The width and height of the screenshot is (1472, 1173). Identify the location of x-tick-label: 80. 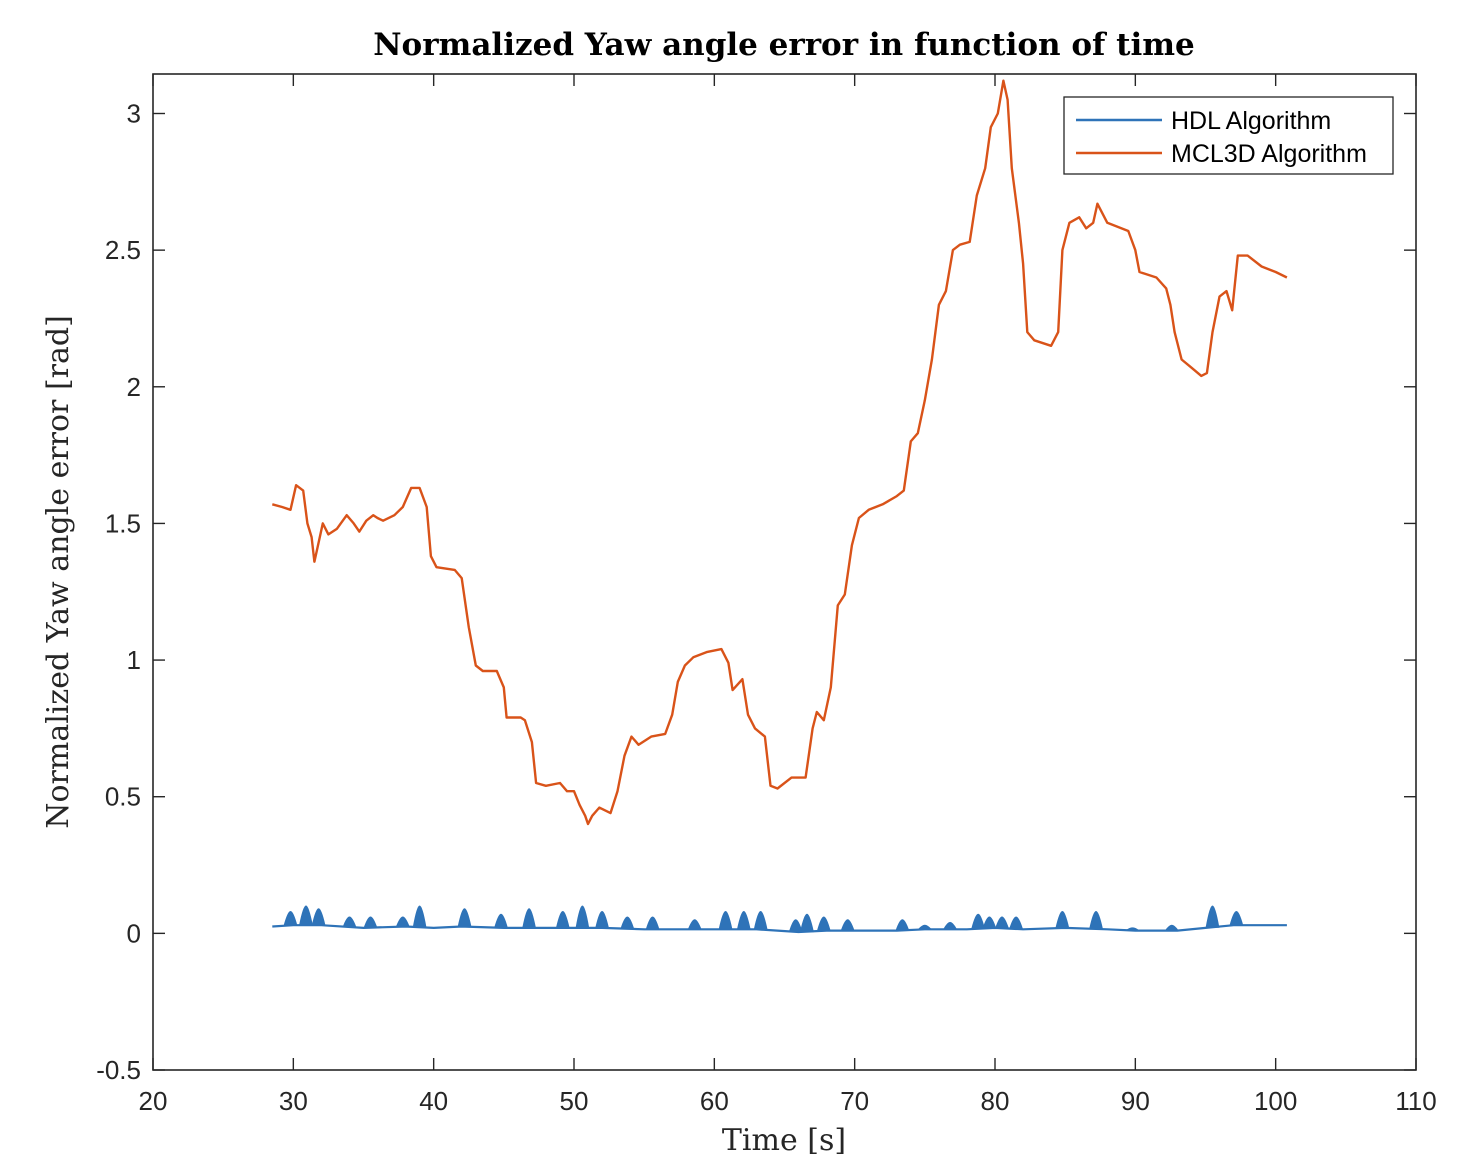
(995, 1101).